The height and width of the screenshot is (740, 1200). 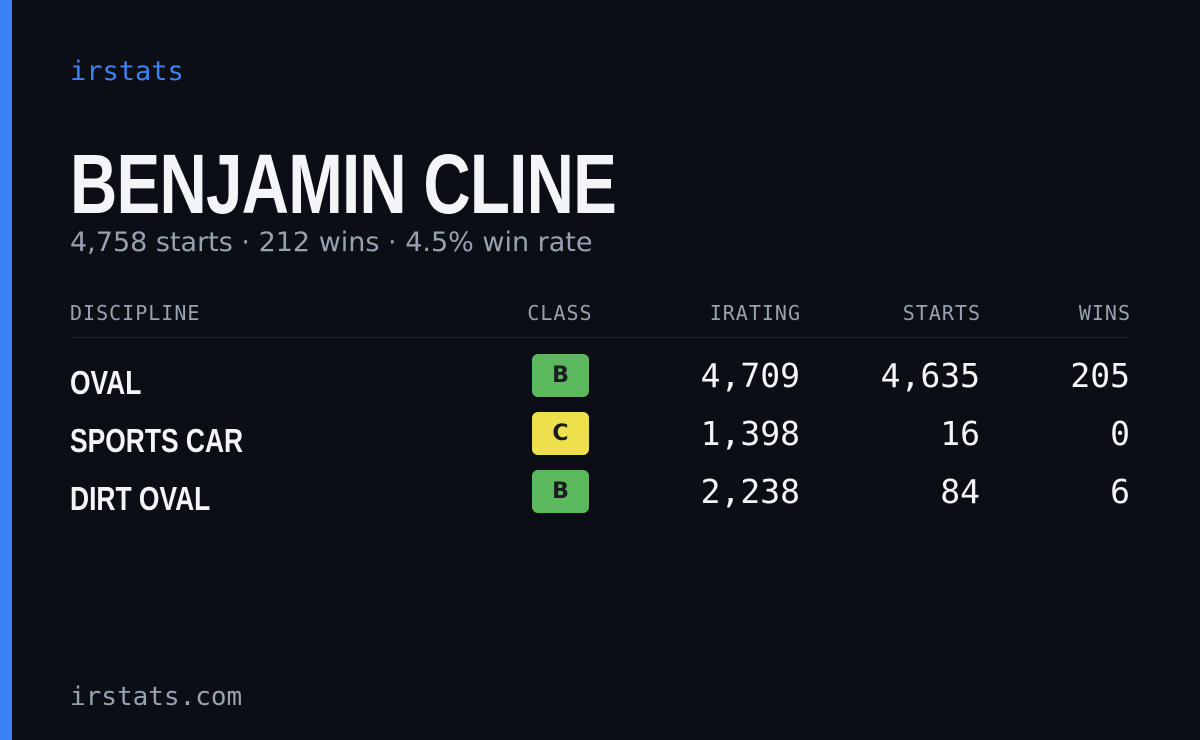 I want to click on accent-bar, so click(x=6, y=370).